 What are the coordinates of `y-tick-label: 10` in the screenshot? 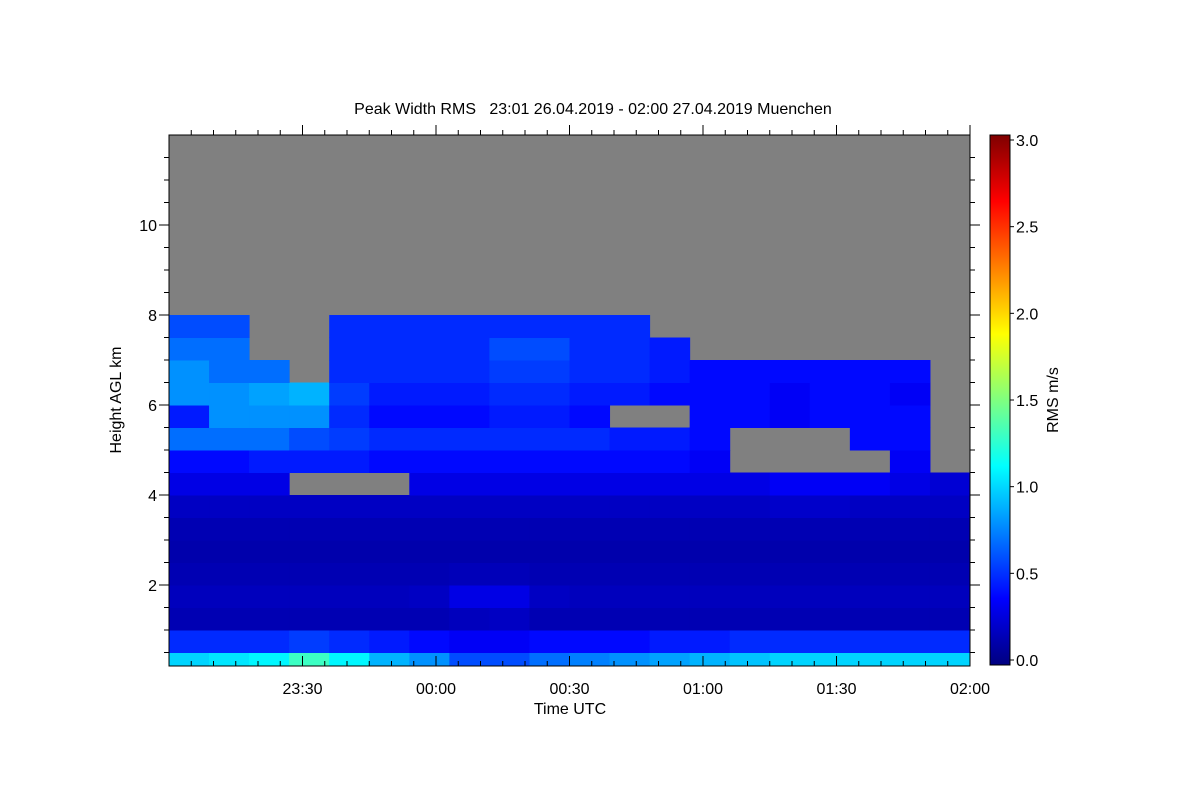 It's located at (148, 226).